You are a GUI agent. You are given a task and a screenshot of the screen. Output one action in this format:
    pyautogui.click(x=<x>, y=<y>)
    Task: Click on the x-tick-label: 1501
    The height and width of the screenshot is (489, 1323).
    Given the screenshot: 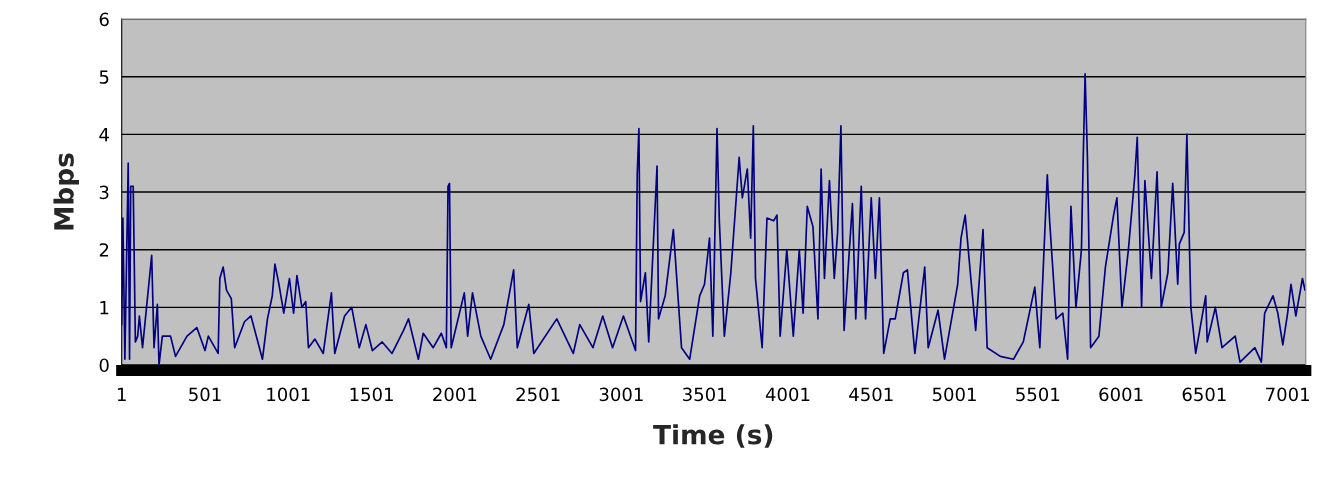 What is the action you would take?
    pyautogui.click(x=371, y=394)
    